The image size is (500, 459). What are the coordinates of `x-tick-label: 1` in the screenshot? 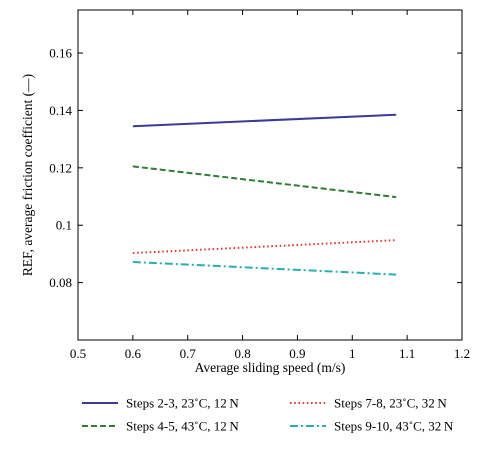 It's located at (352, 353).